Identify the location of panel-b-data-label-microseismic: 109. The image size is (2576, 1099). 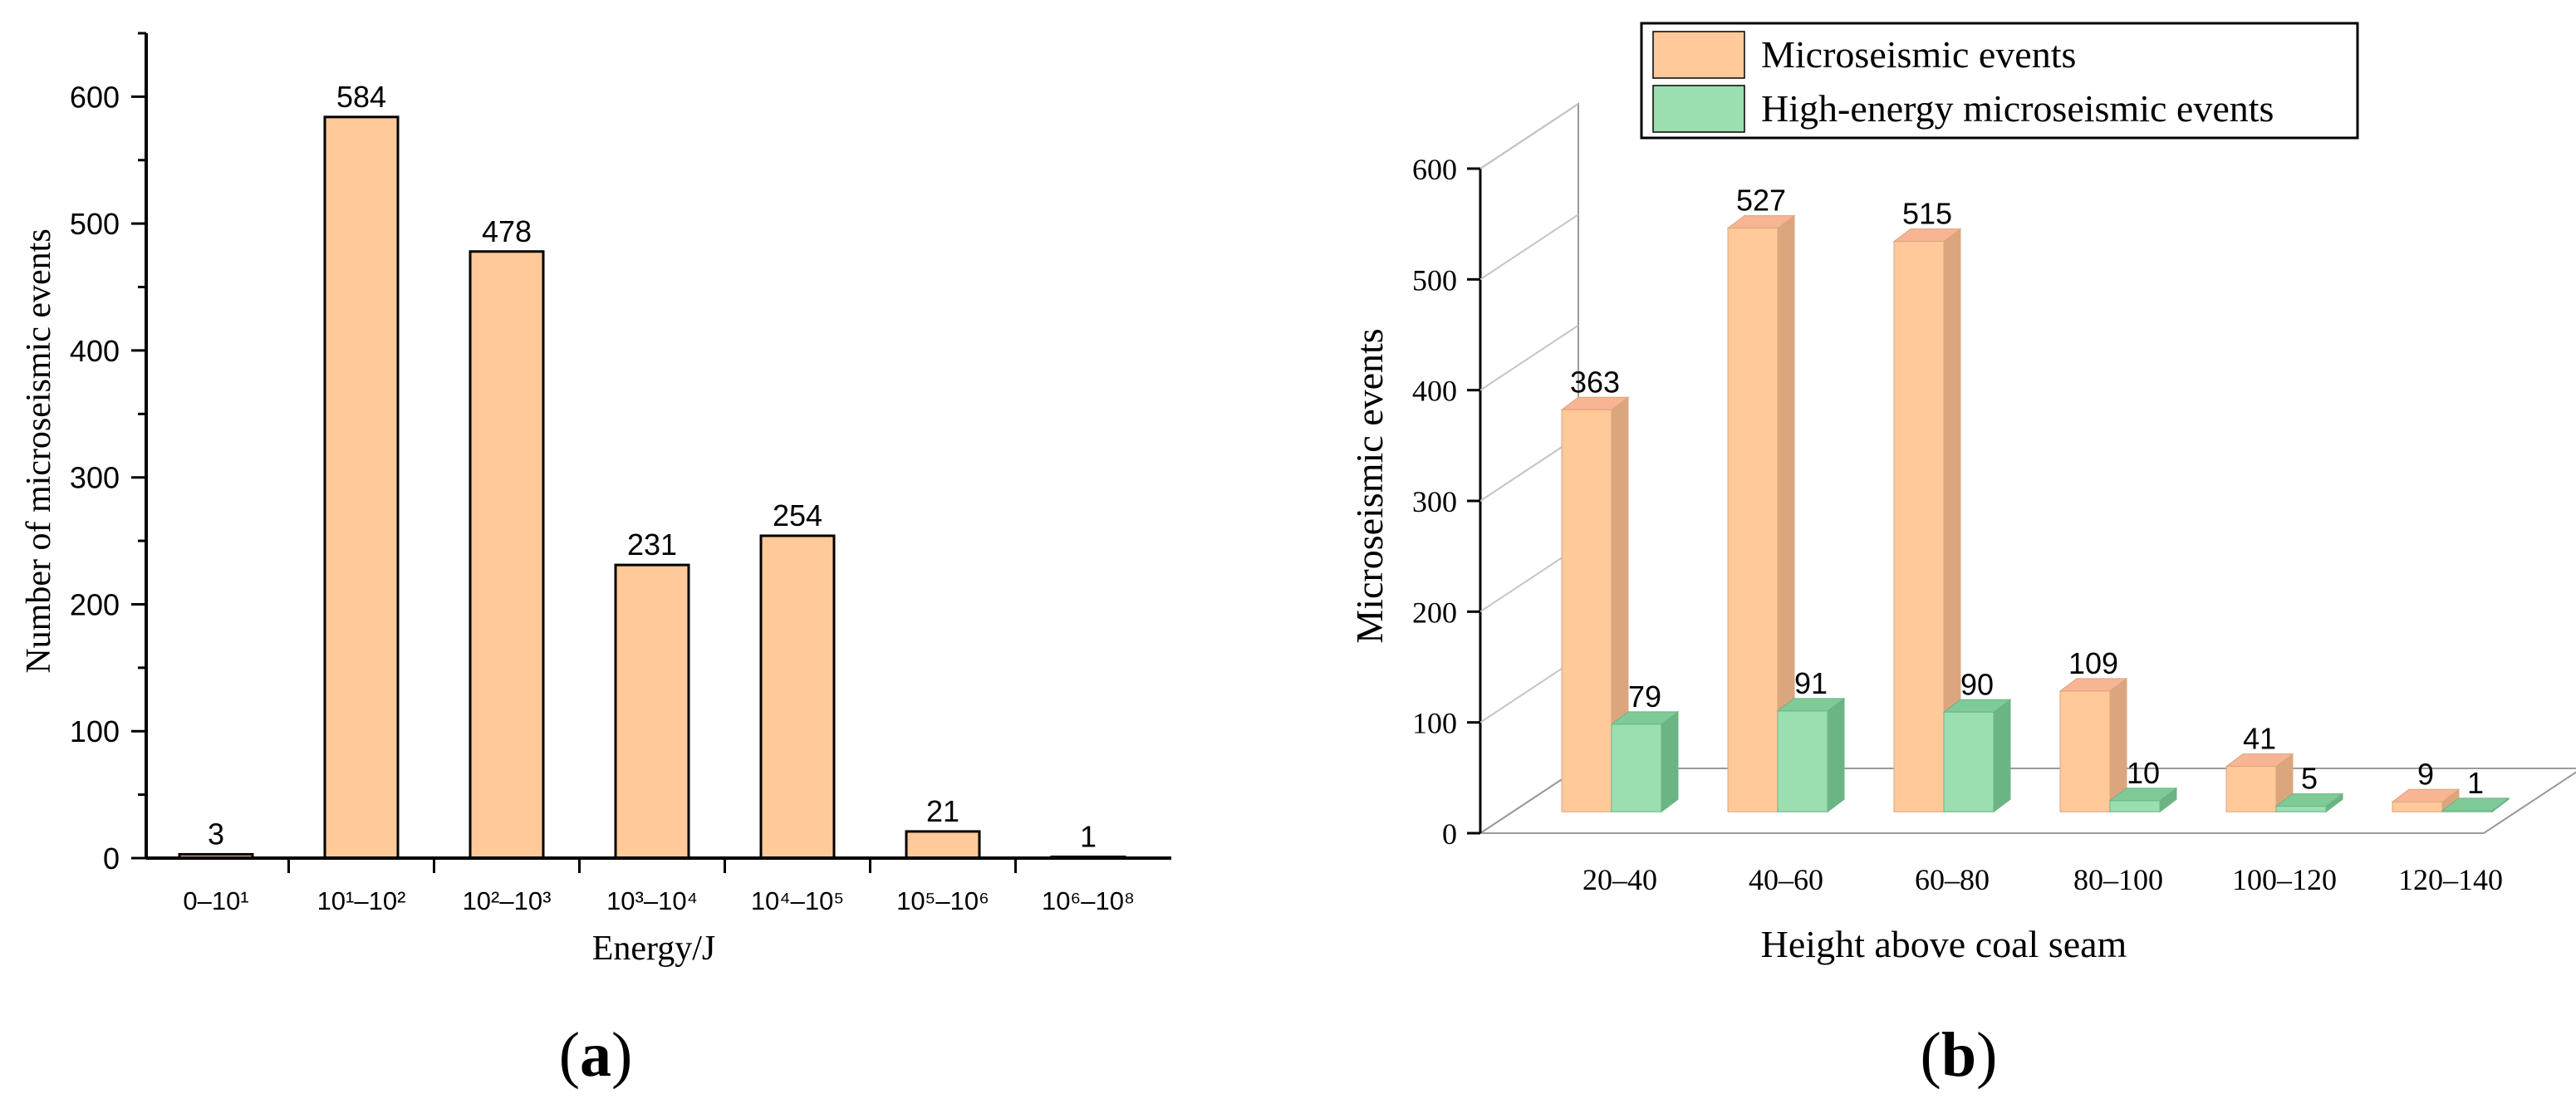
(2093, 663).